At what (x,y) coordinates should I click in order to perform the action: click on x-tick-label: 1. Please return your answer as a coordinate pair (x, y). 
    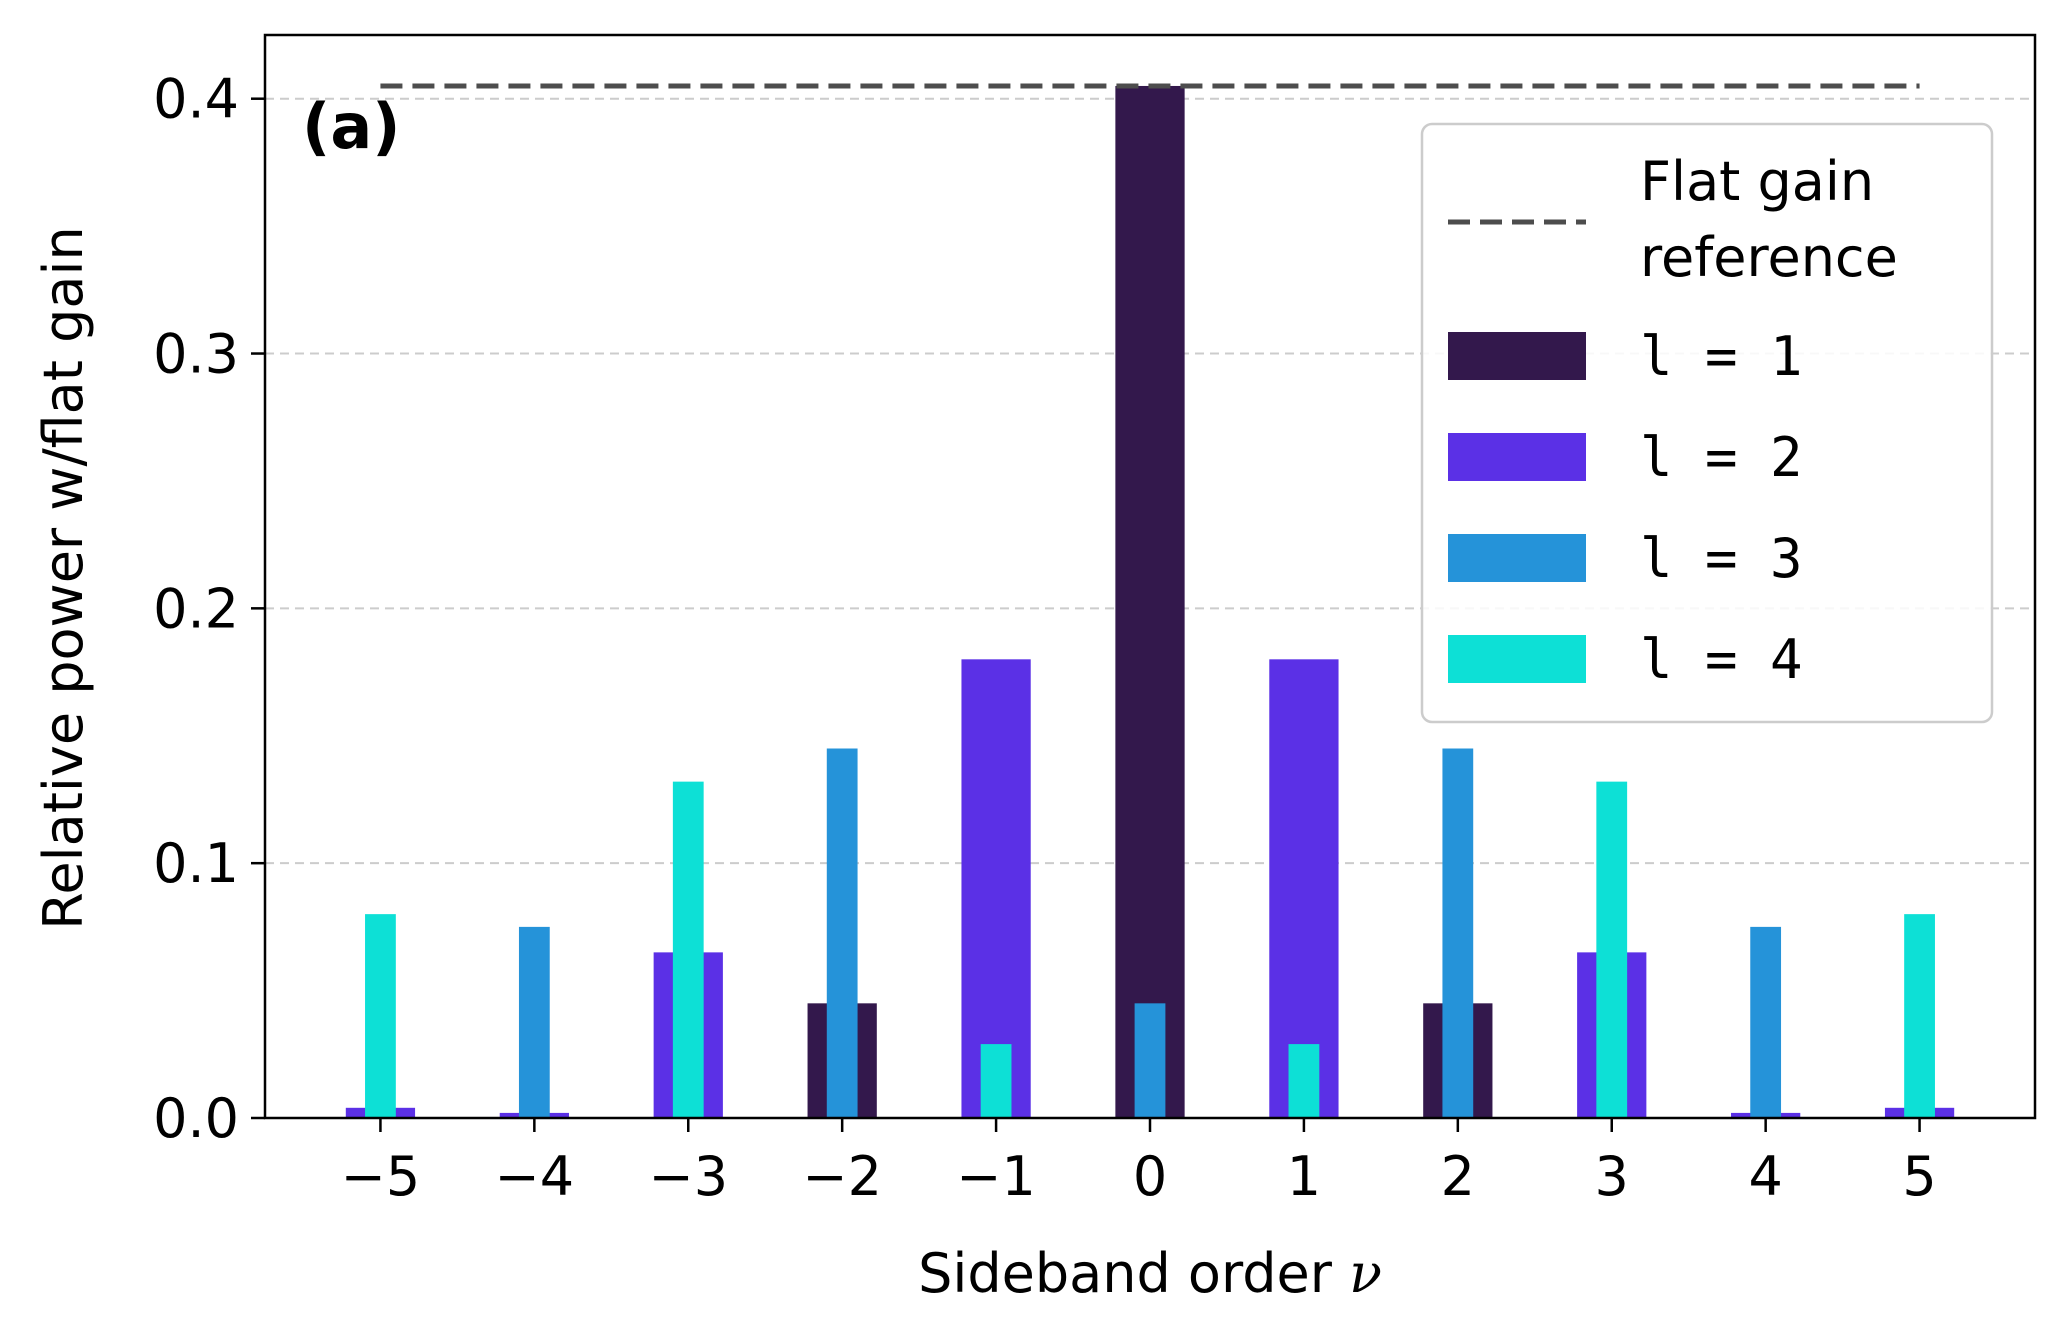
    Looking at the image, I should click on (1304, 1176).